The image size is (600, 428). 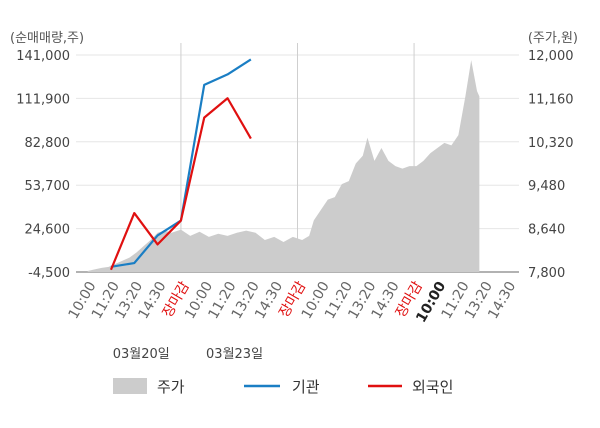 What do you see at coordinates (171, 387) in the screenshot?
I see `legend-price-label: 주가` at bounding box center [171, 387].